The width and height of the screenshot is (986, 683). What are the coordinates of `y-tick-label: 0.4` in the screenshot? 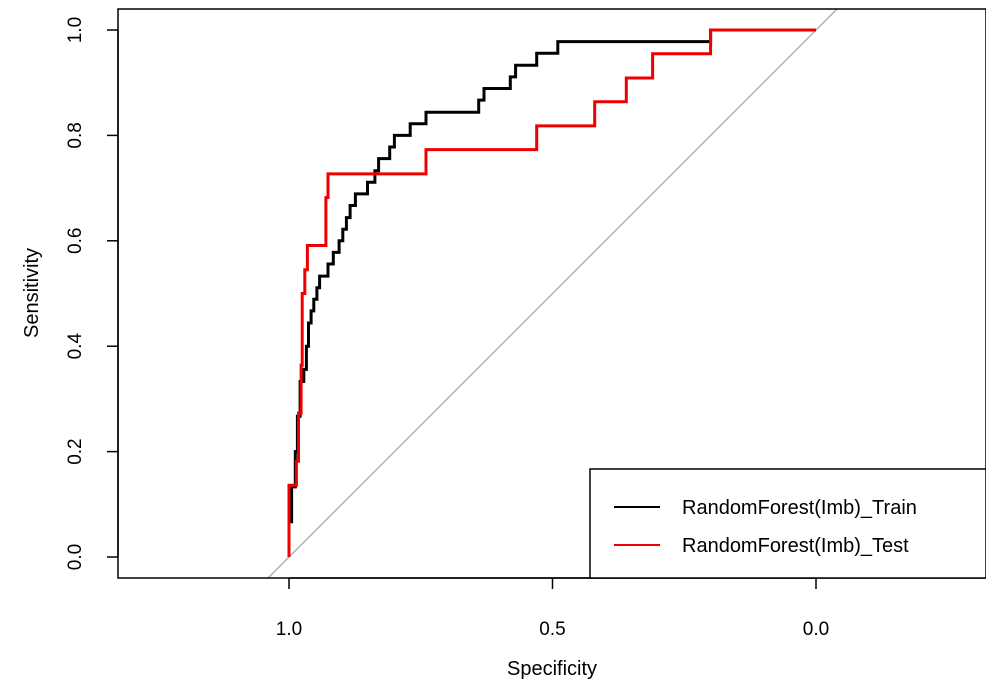 It's located at (75, 346).